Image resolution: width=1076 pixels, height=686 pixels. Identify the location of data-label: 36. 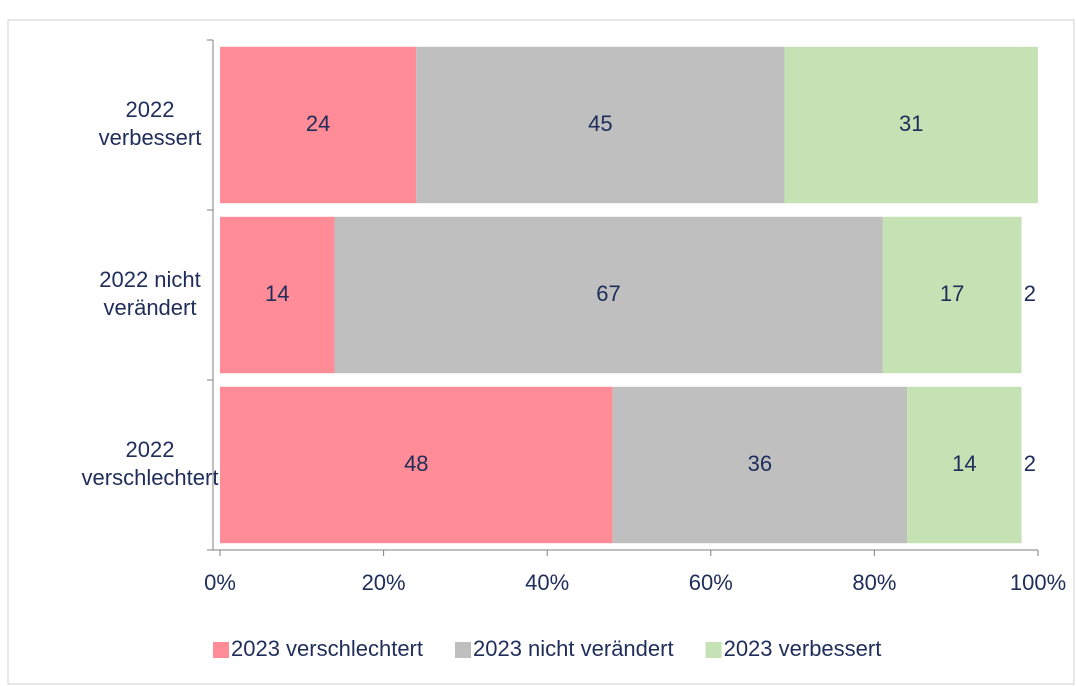
(760, 463).